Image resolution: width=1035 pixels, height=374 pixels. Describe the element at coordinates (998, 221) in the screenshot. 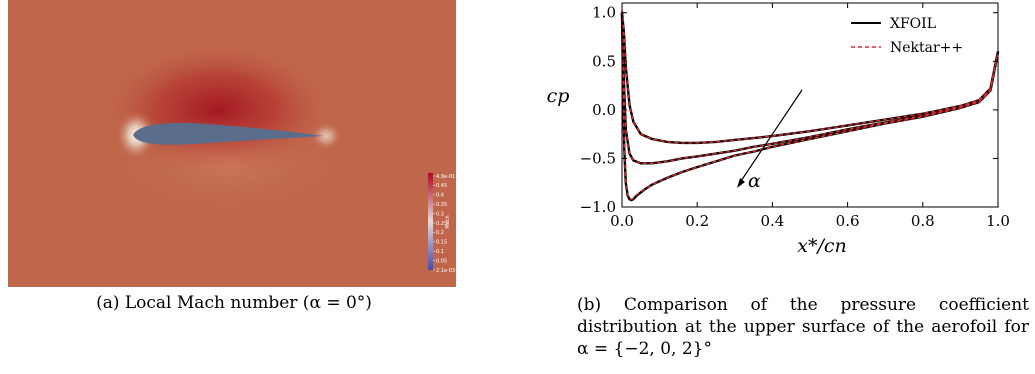

I see `x-tick-label: 1.0` at that location.